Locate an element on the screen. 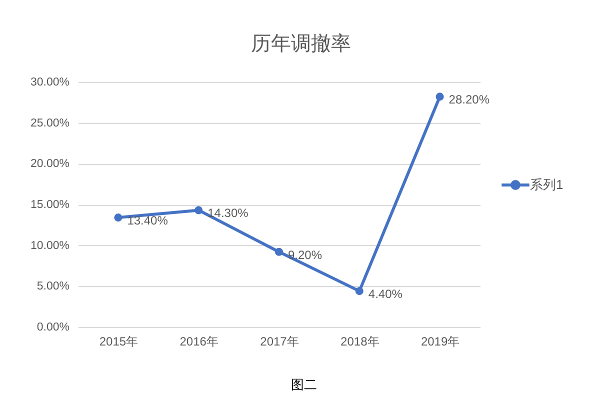 Image resolution: width=604 pixels, height=407 pixels. x-tick-label: 2016年 is located at coordinates (199, 341).